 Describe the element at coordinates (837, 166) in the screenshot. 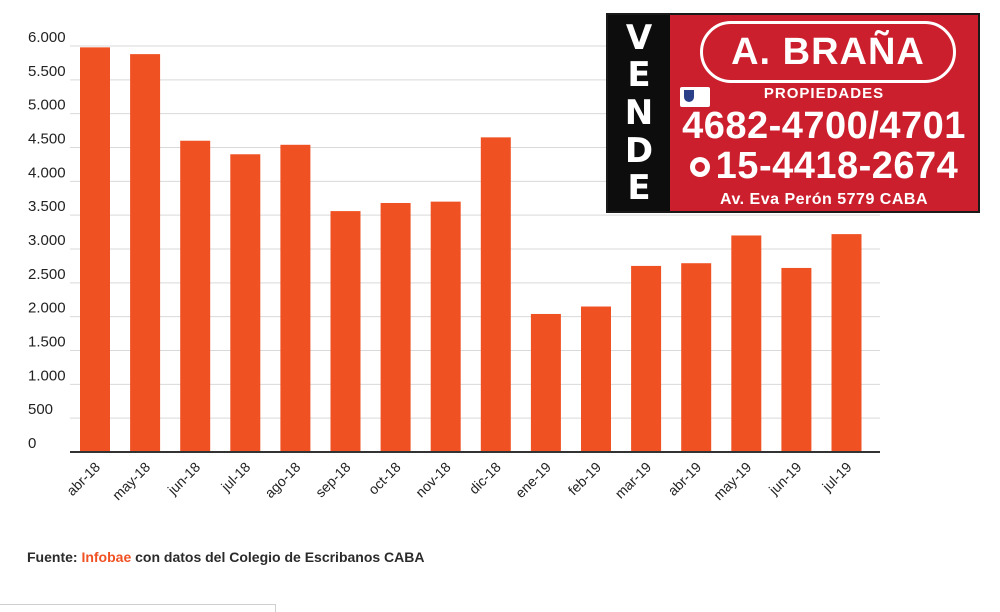

I see `ad-mobile-number: 15-4418-2674` at that location.